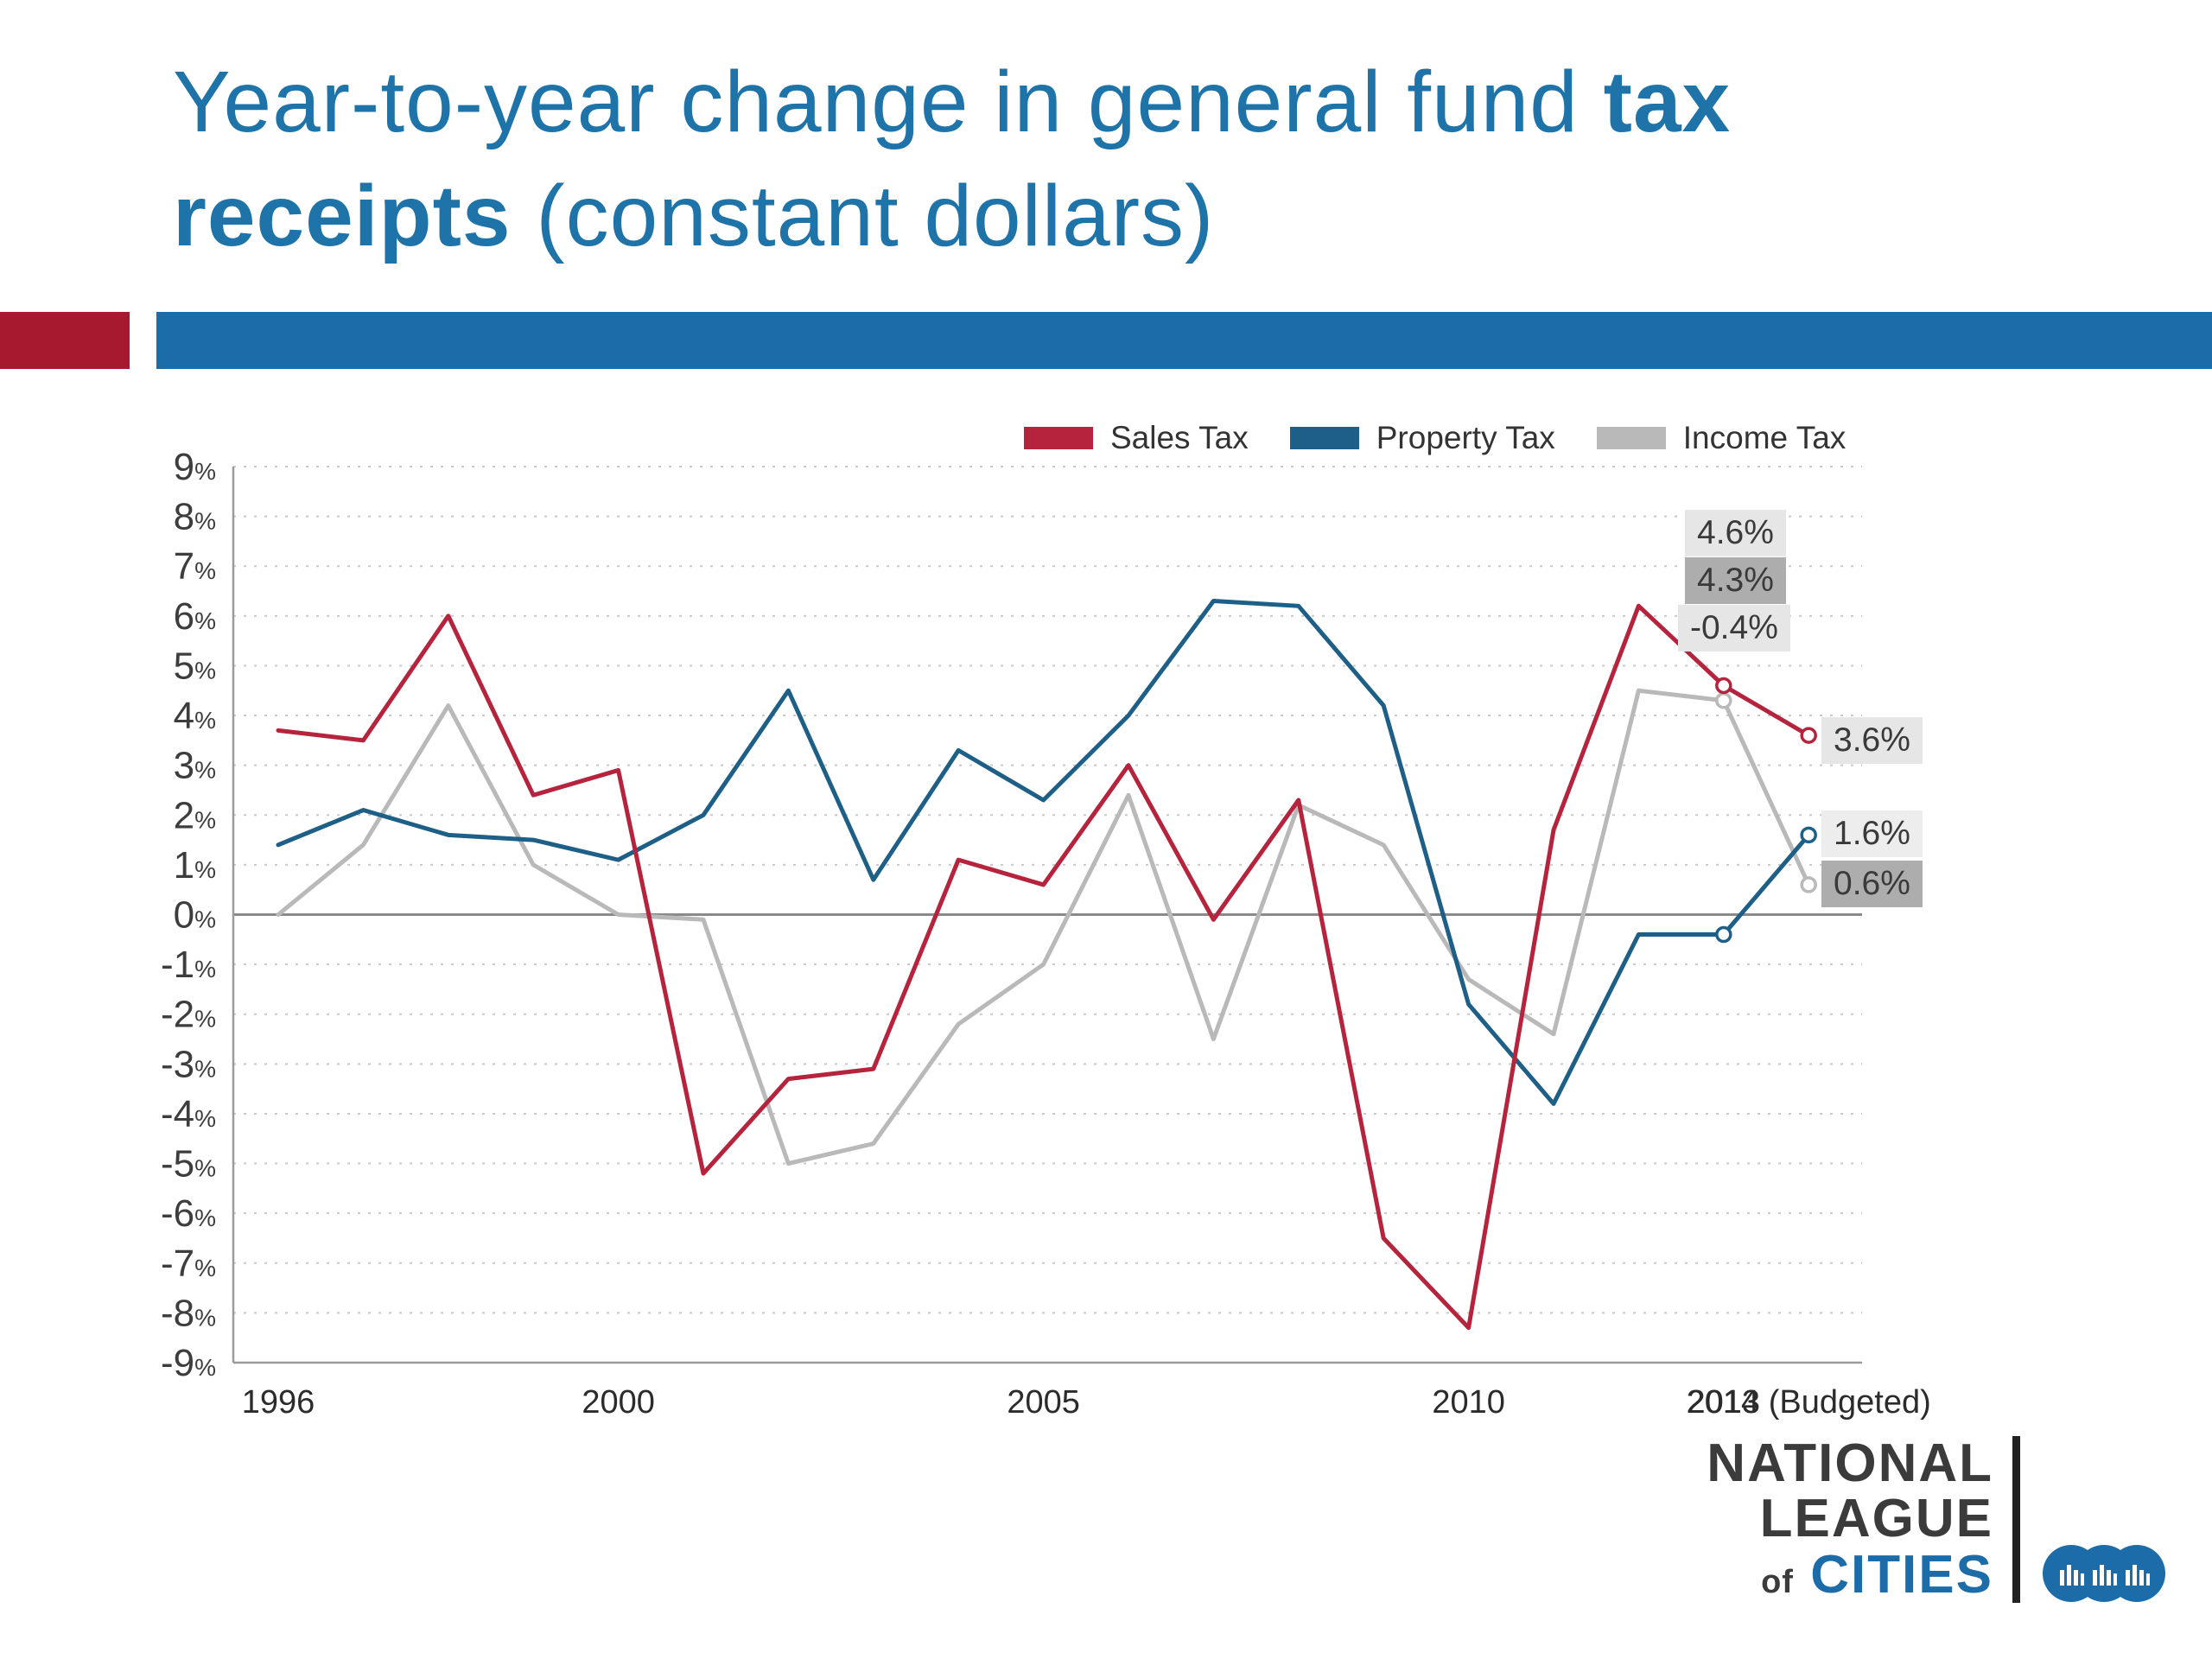 The width and height of the screenshot is (2212, 1659). What do you see at coordinates (188, 1114) in the screenshot?
I see `svg-text: -4%` at bounding box center [188, 1114].